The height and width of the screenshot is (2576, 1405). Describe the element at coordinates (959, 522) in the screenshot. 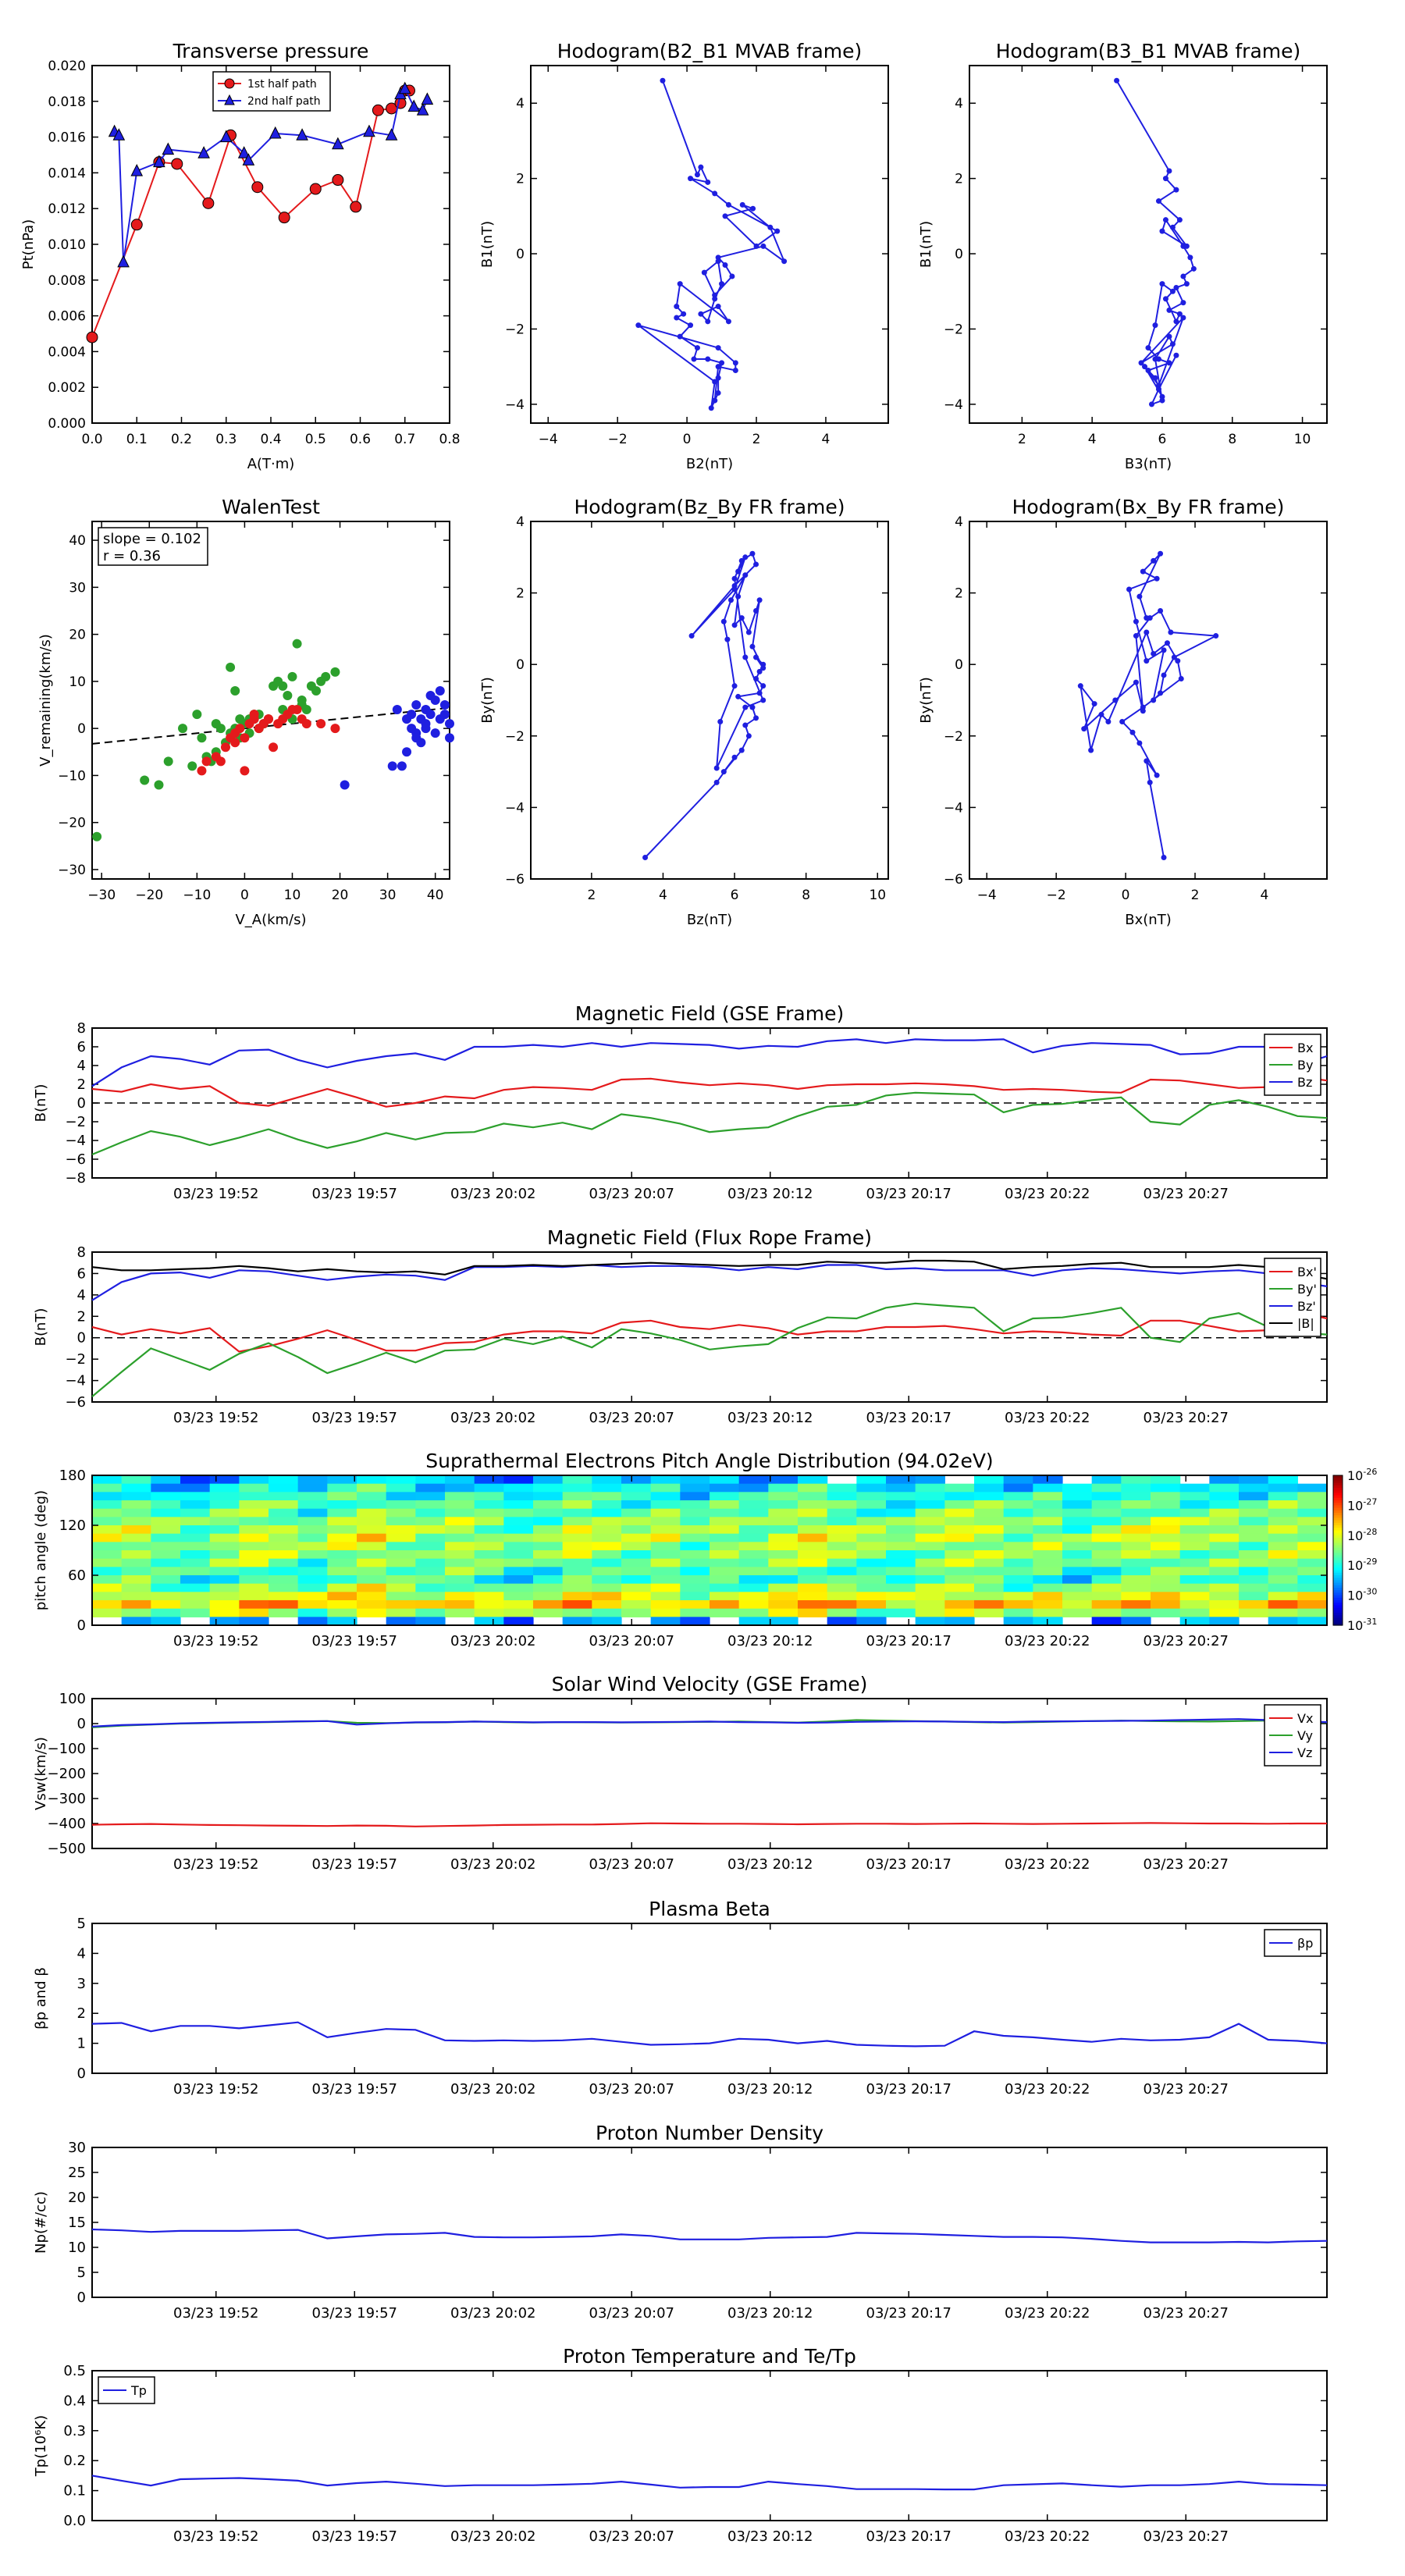

I see `y-tick-label: 4` at that location.